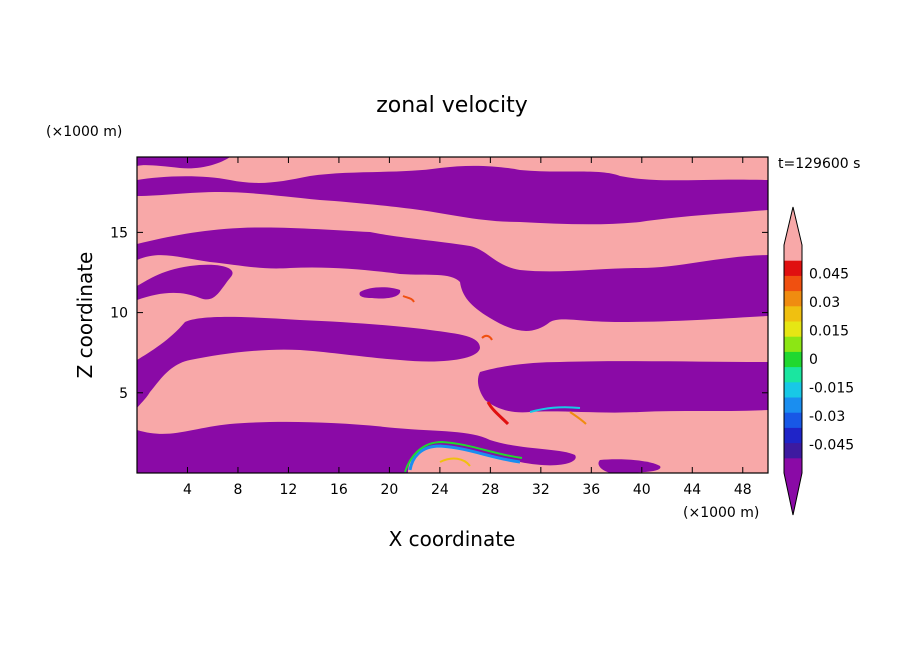  Describe the element at coordinates (339, 490) in the screenshot. I see `x-tick-label: 16` at that location.